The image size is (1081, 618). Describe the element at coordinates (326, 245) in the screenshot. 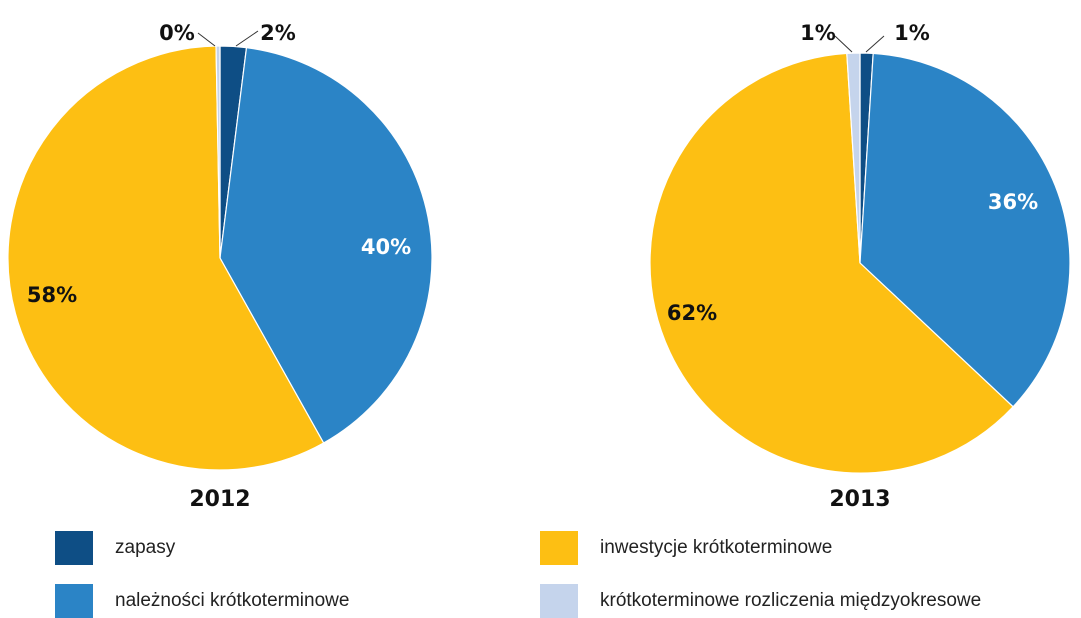

I see `pie-slice-naleznosci-2012` at that location.